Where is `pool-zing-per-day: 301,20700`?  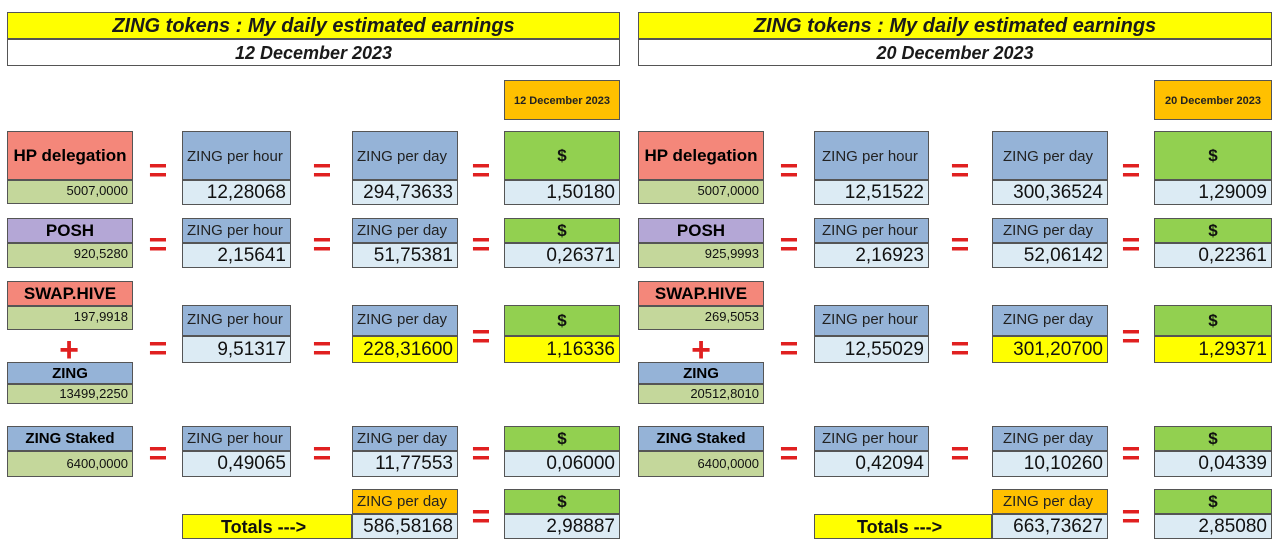
pool-zing-per-day: 301,20700 is located at coordinates (1050, 349).